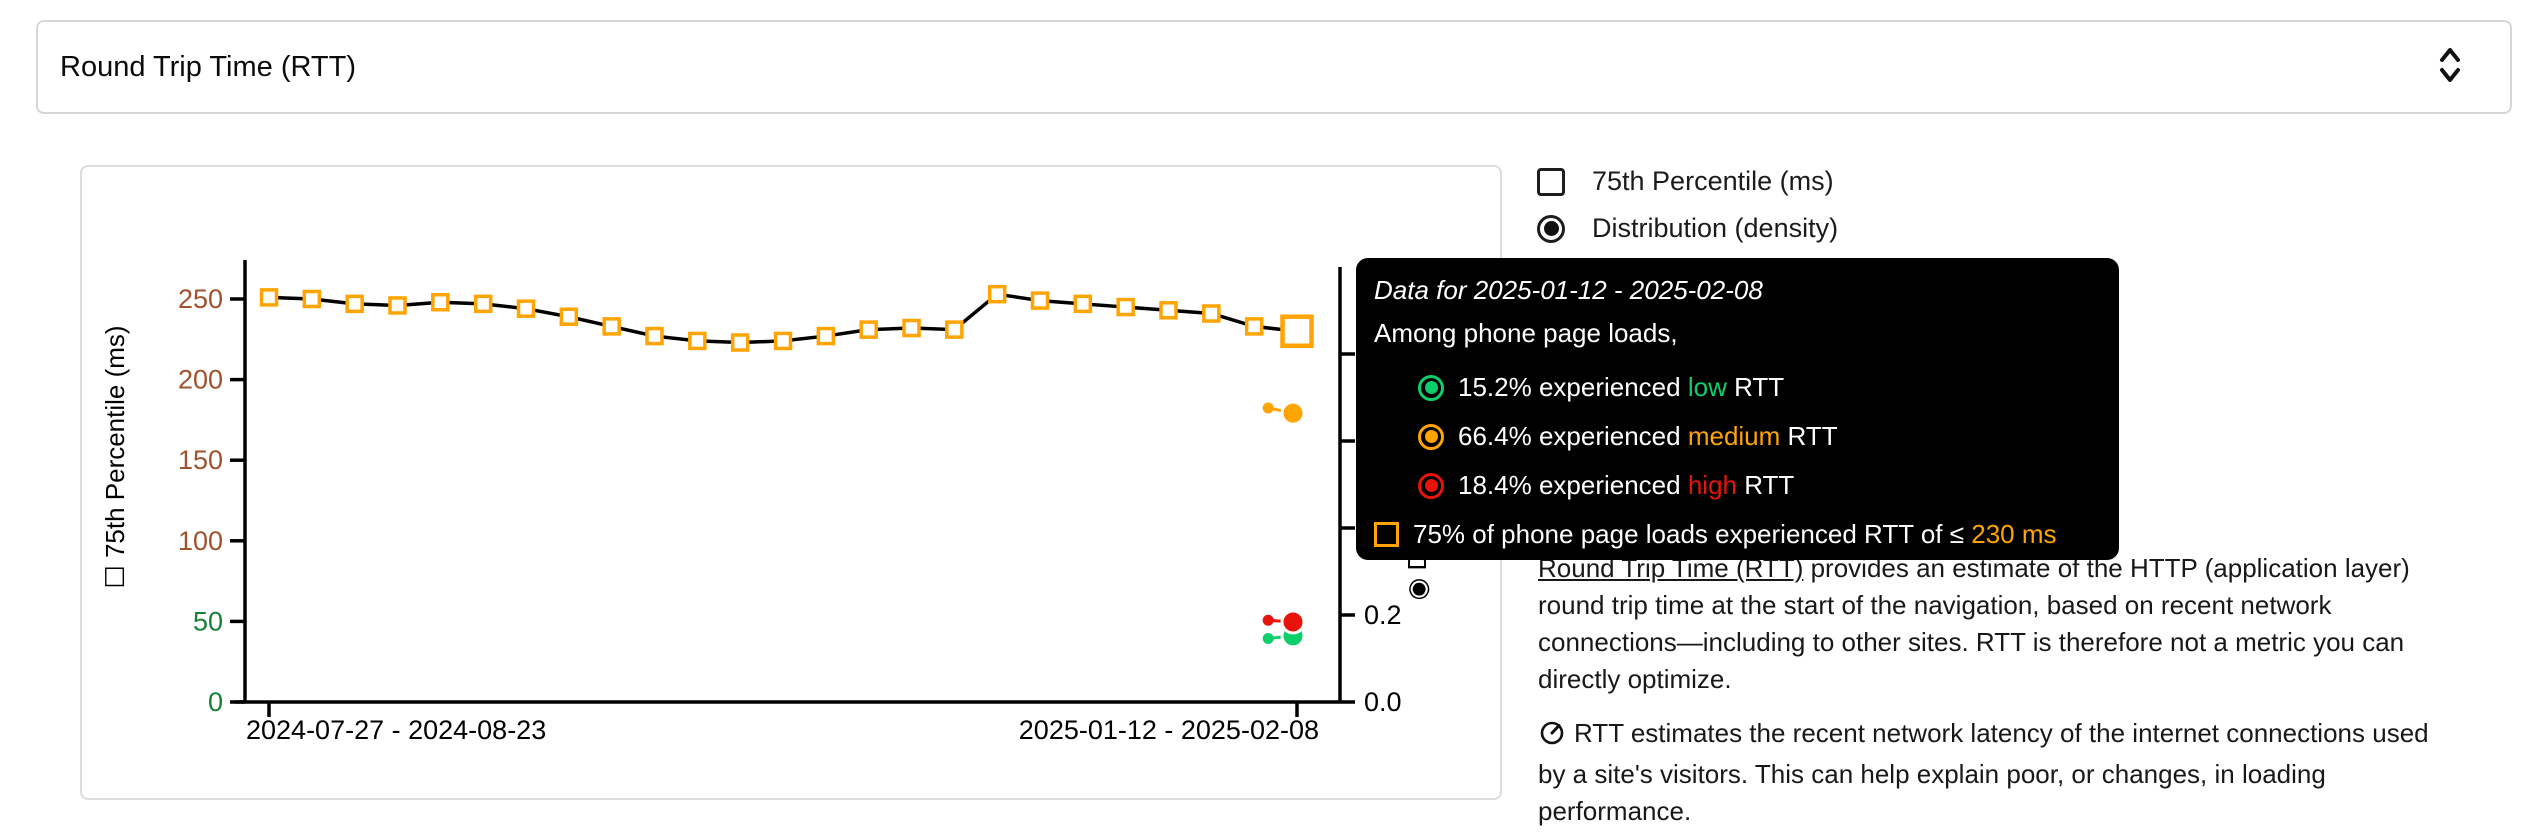  I want to click on metric-select-value: Round Trip Time (RTT), so click(208, 66).